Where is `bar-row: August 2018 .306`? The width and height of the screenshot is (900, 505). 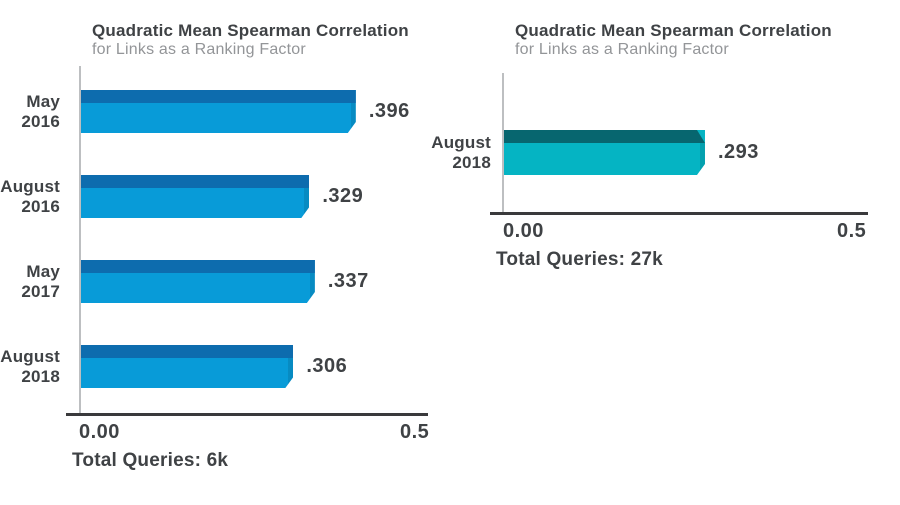 bar-row: August 2018 .306 is located at coordinates (214, 366).